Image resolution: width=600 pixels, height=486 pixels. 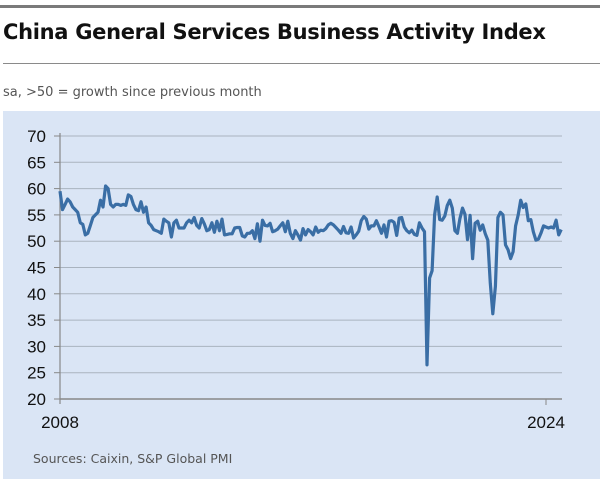 I want to click on y-tick-label: 30, so click(x=36, y=346).